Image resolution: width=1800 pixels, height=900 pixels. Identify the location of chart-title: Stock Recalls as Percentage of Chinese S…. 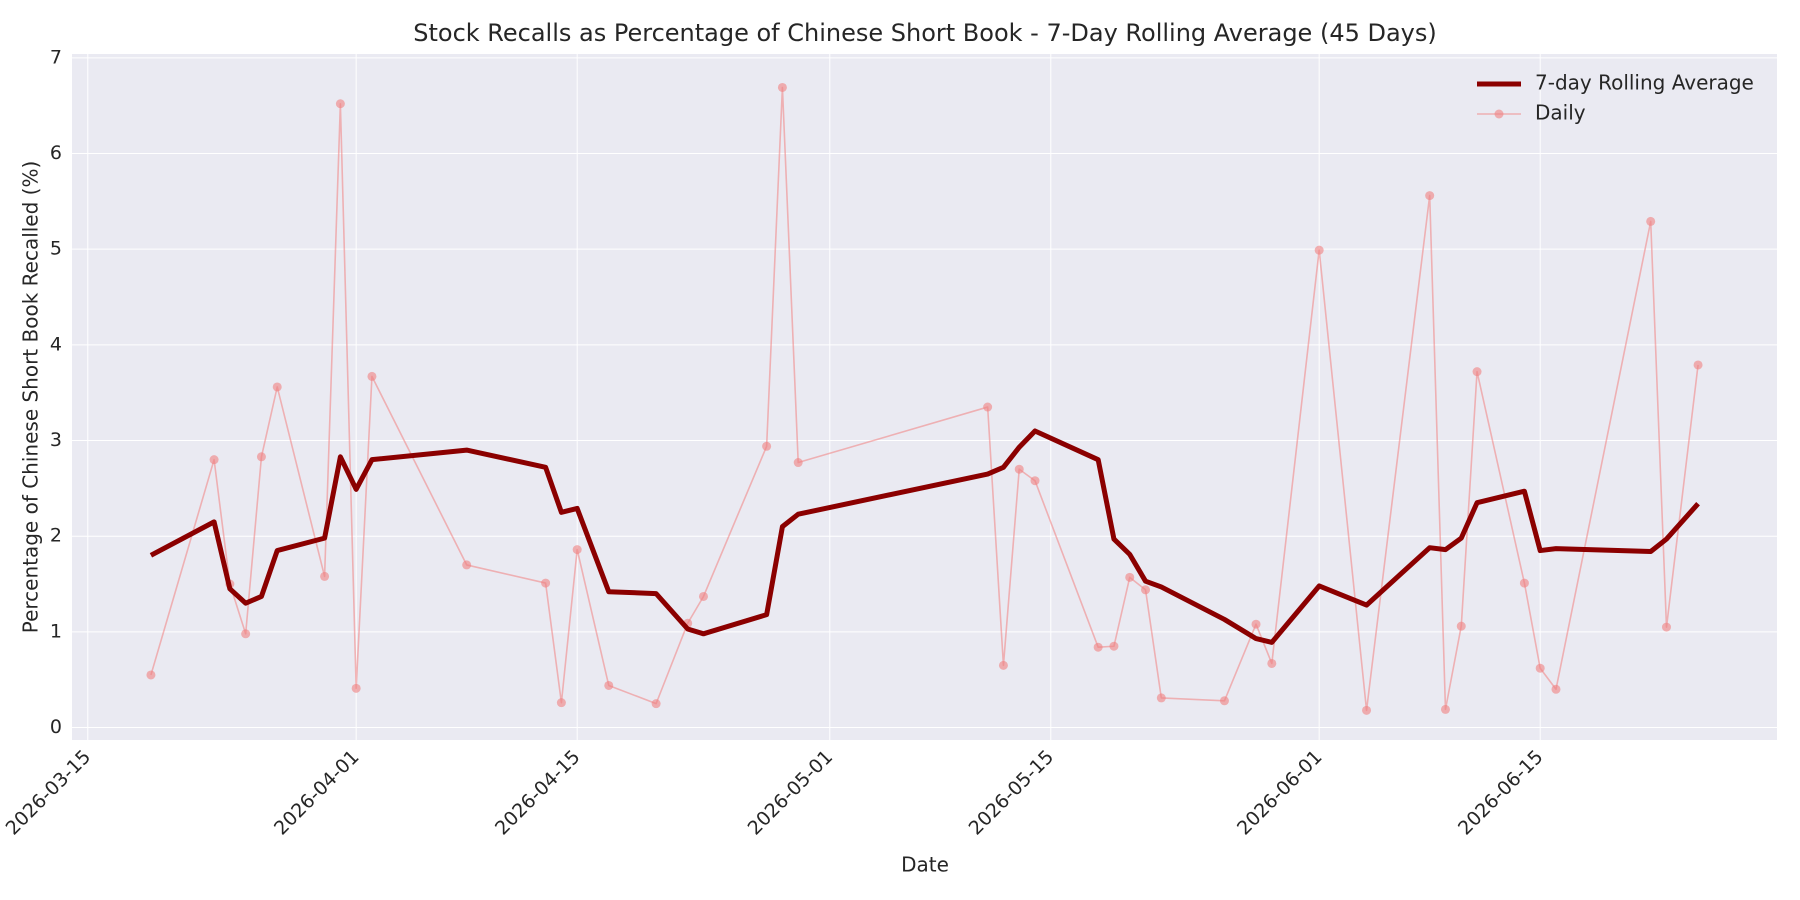
(925, 33).